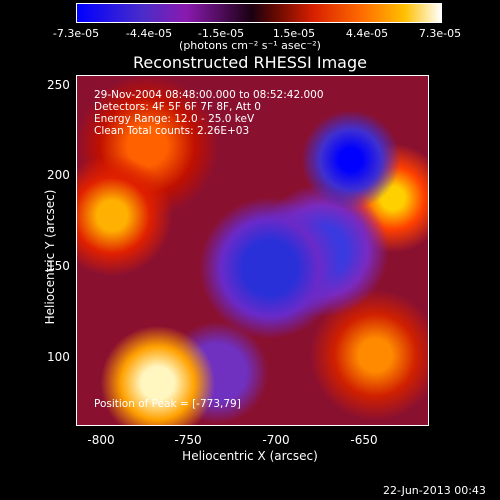  Describe the element at coordinates (250, 45) in the screenshot. I see `colorbar-units: (photons cm⁻² s⁻¹ asec⁻²)` at that location.